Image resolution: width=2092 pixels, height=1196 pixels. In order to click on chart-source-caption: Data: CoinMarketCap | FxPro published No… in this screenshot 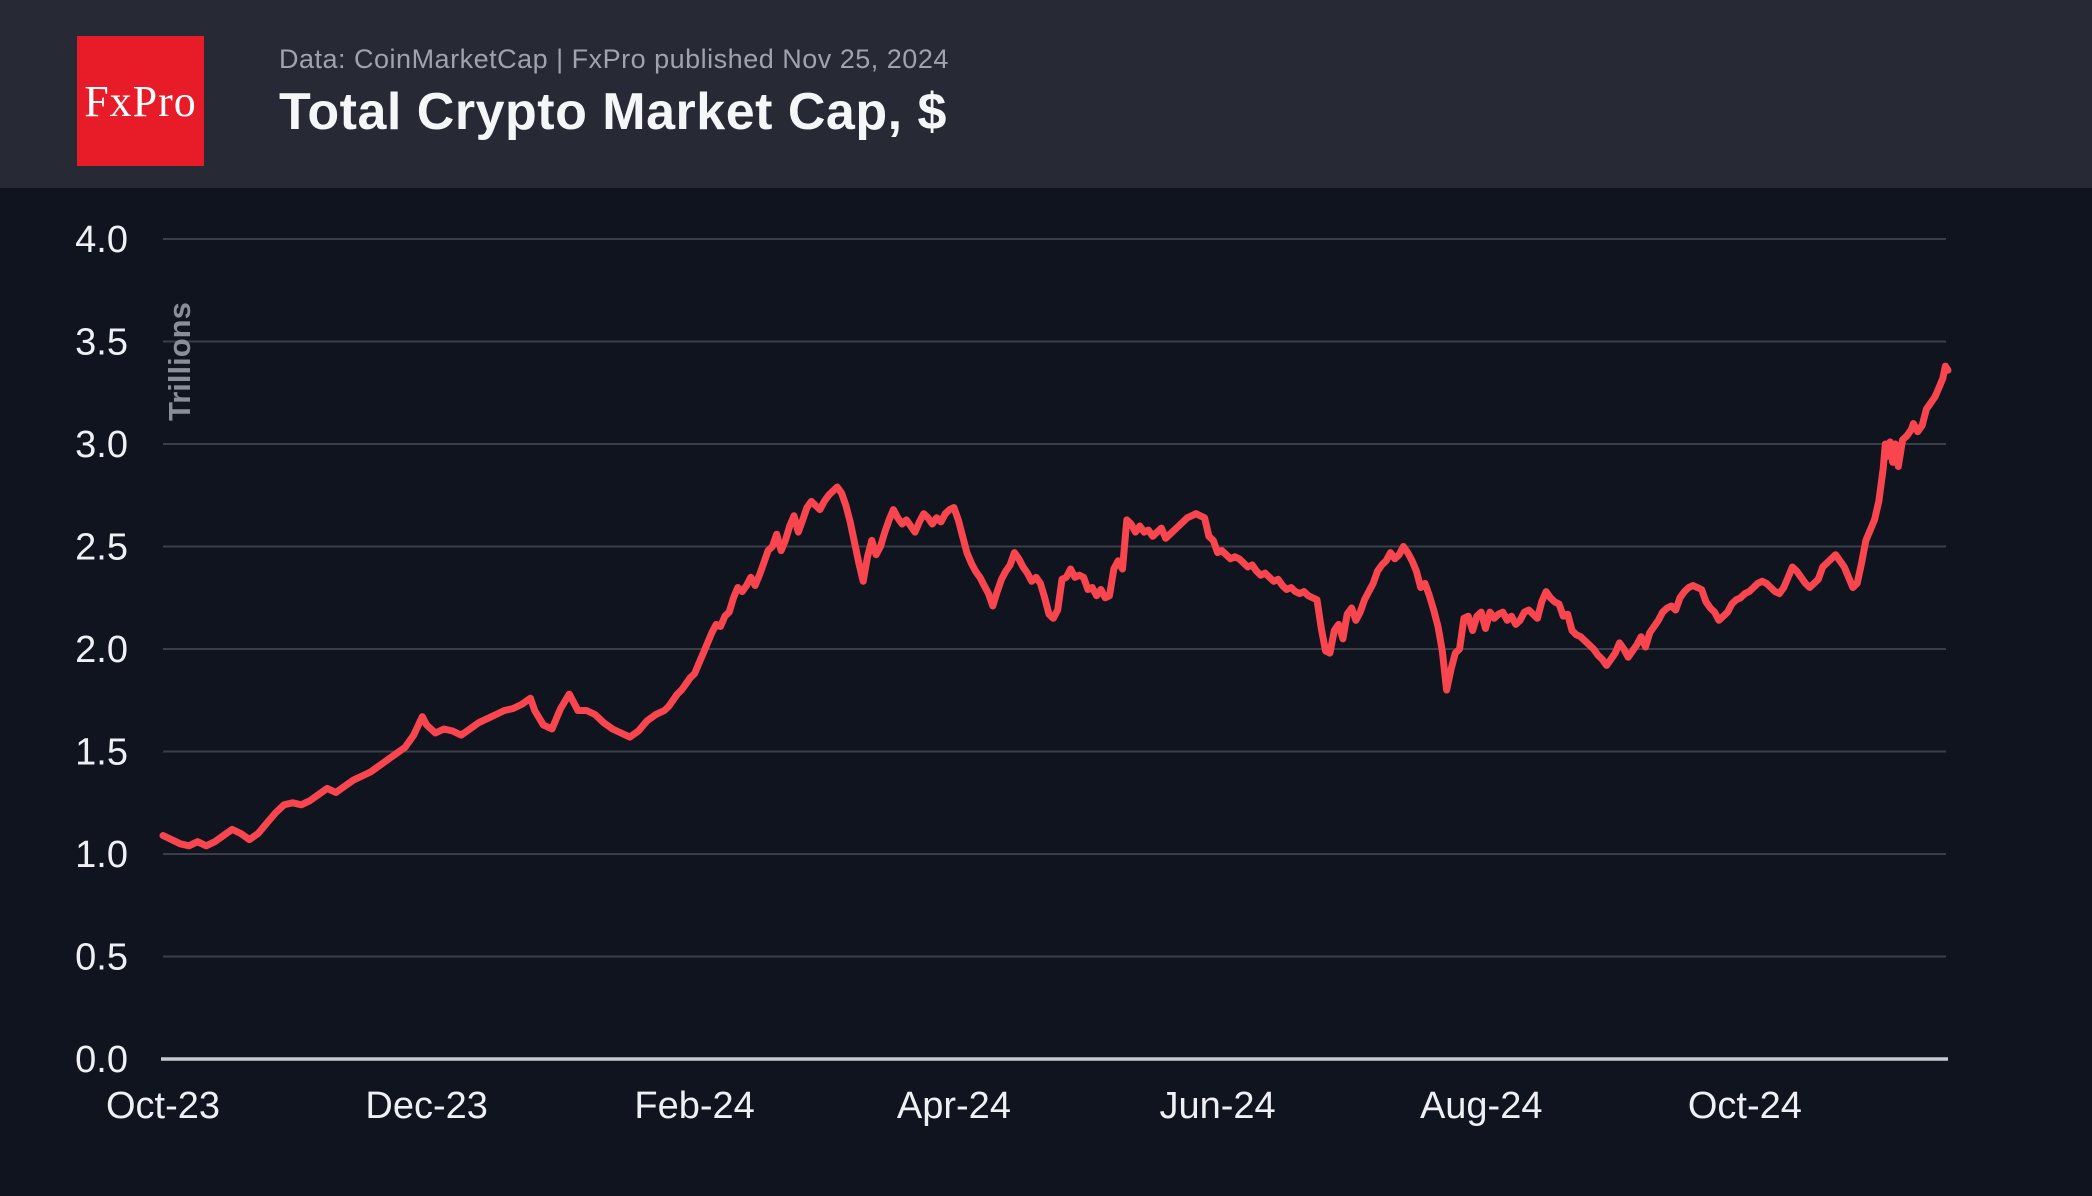, I will do `click(614, 59)`.